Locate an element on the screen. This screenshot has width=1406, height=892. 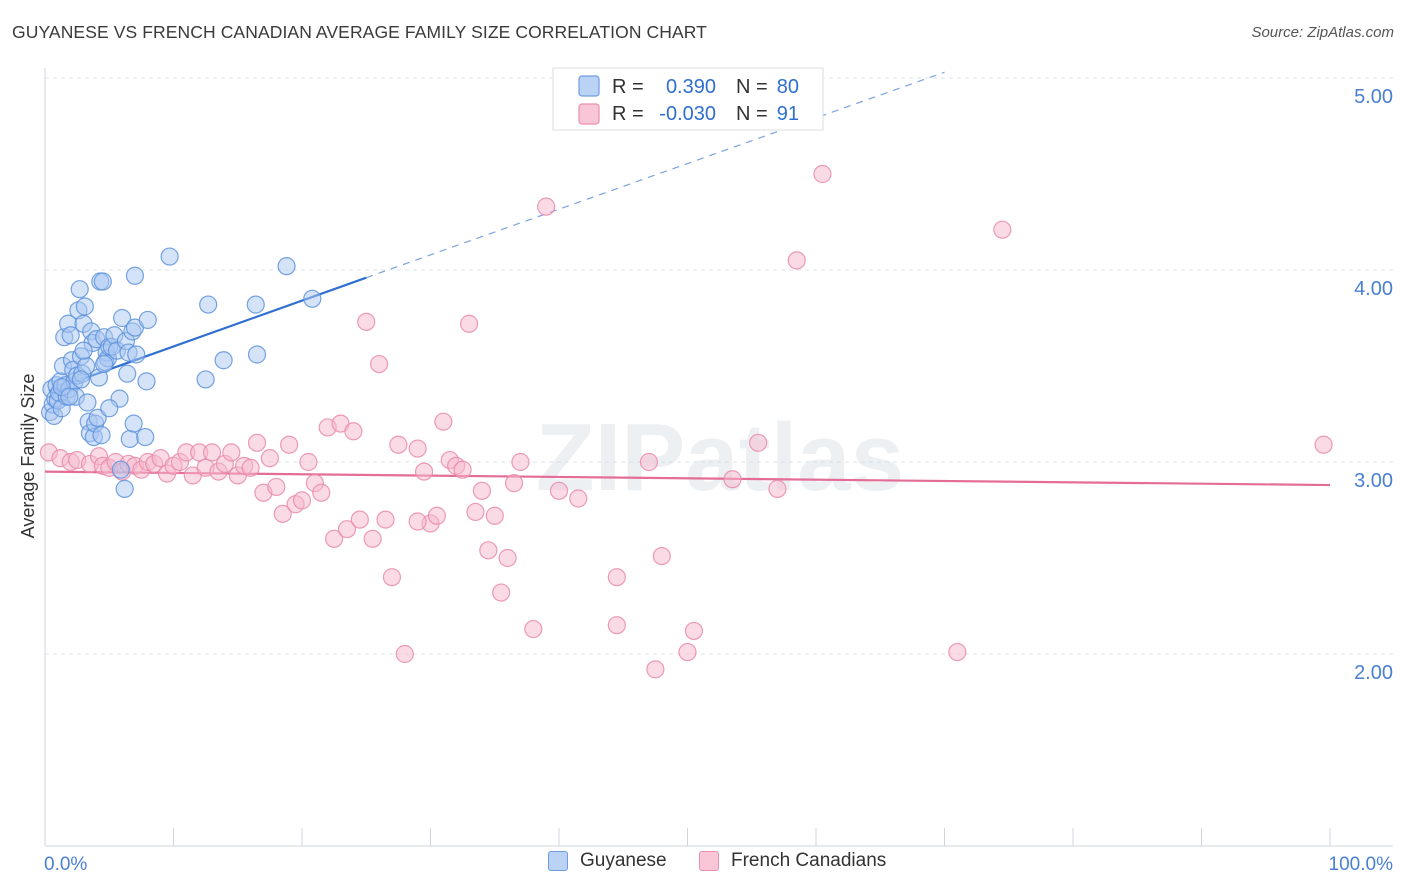
y-tick-label-1: 3.00 is located at coordinates (1373, 481).